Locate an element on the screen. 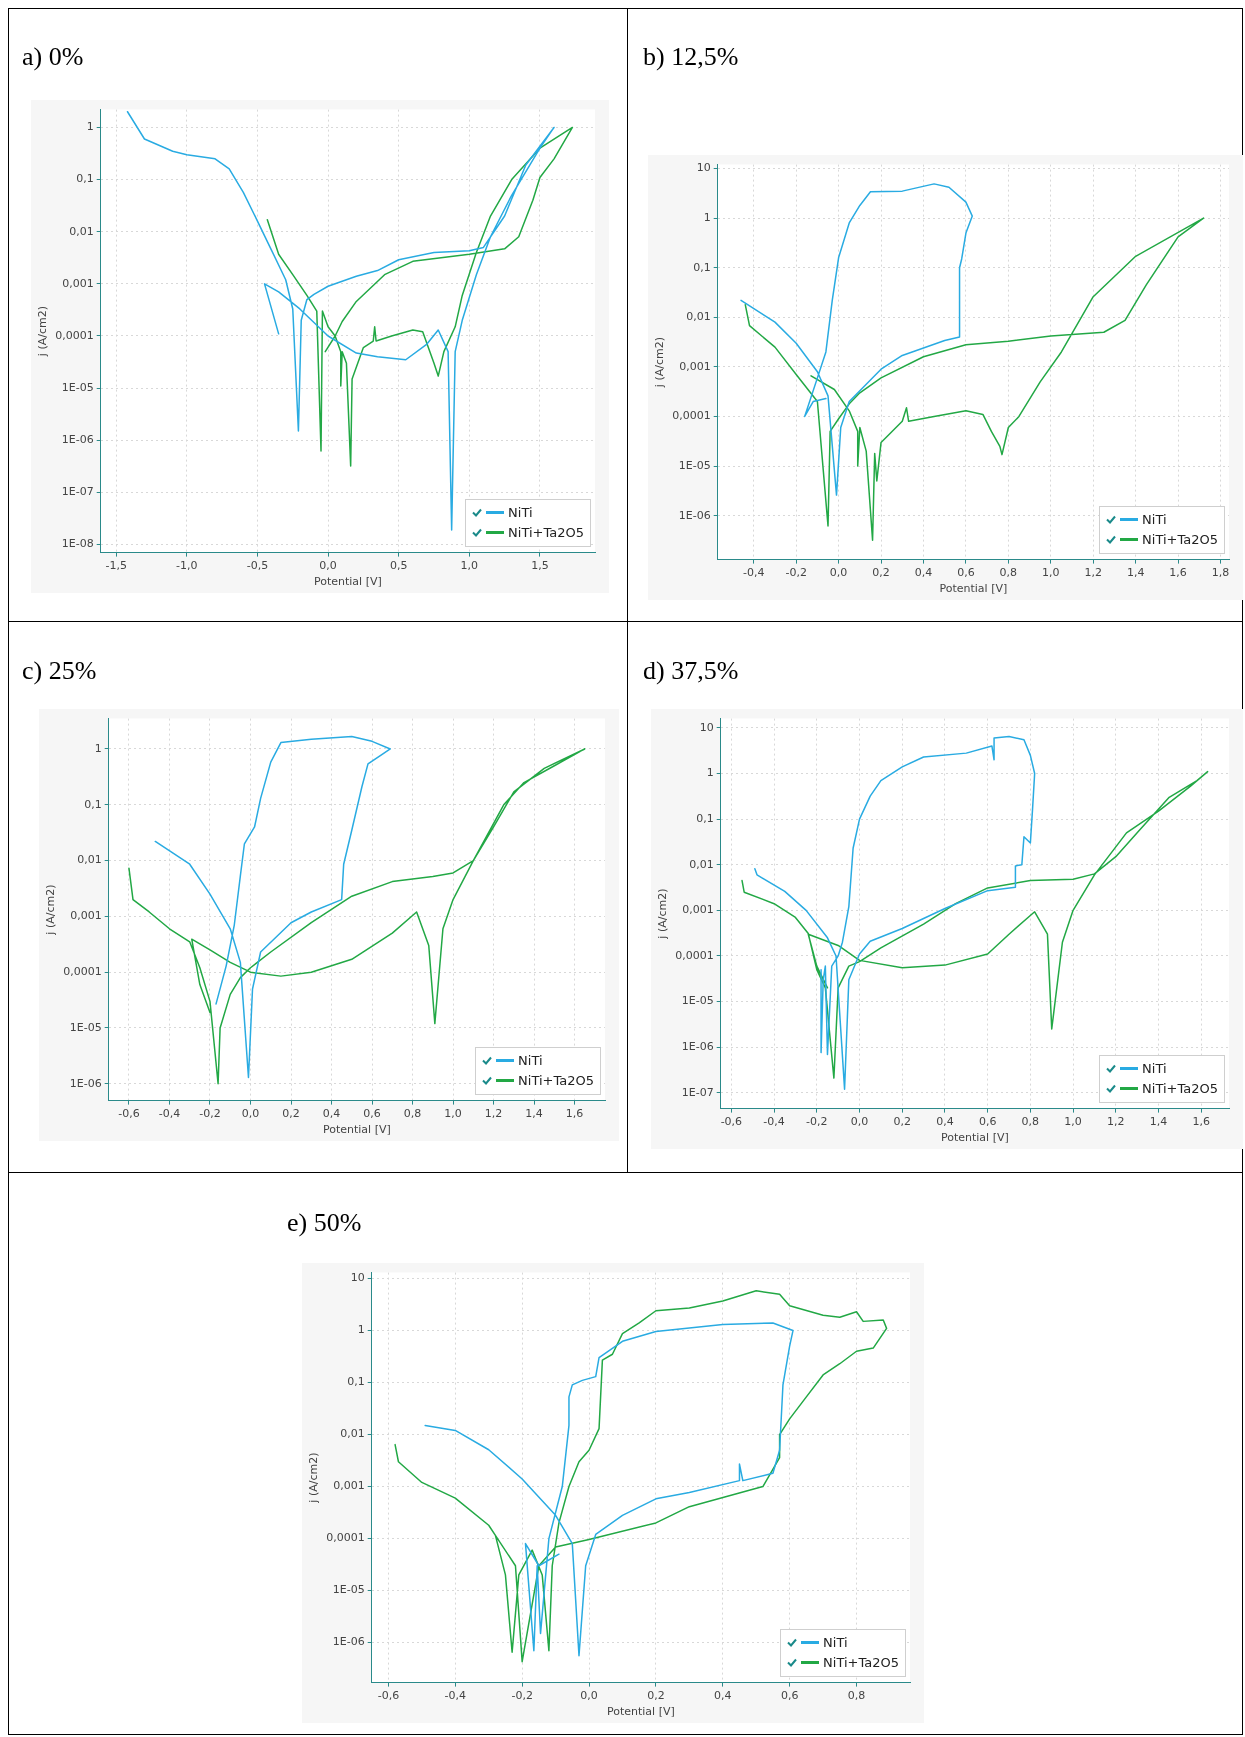 Image resolution: width=1245 pixels, height=1737 pixels. chart-title: b) 12,5% is located at coordinates (691, 57).